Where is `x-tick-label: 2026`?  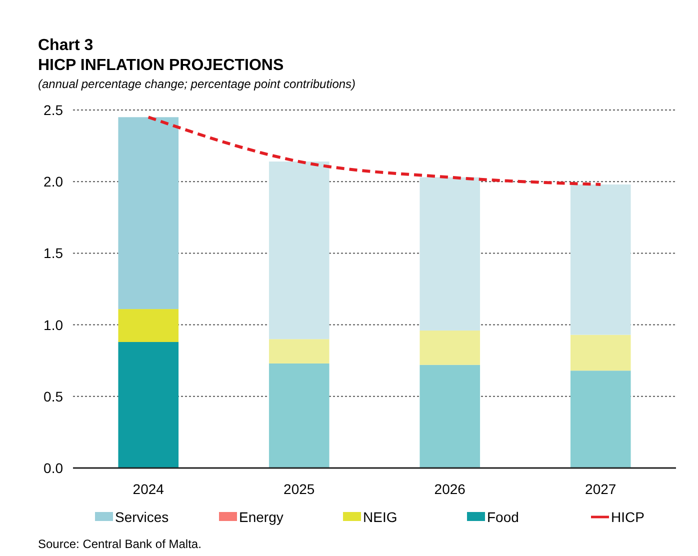
x-tick-label: 2026 is located at coordinates (450, 489).